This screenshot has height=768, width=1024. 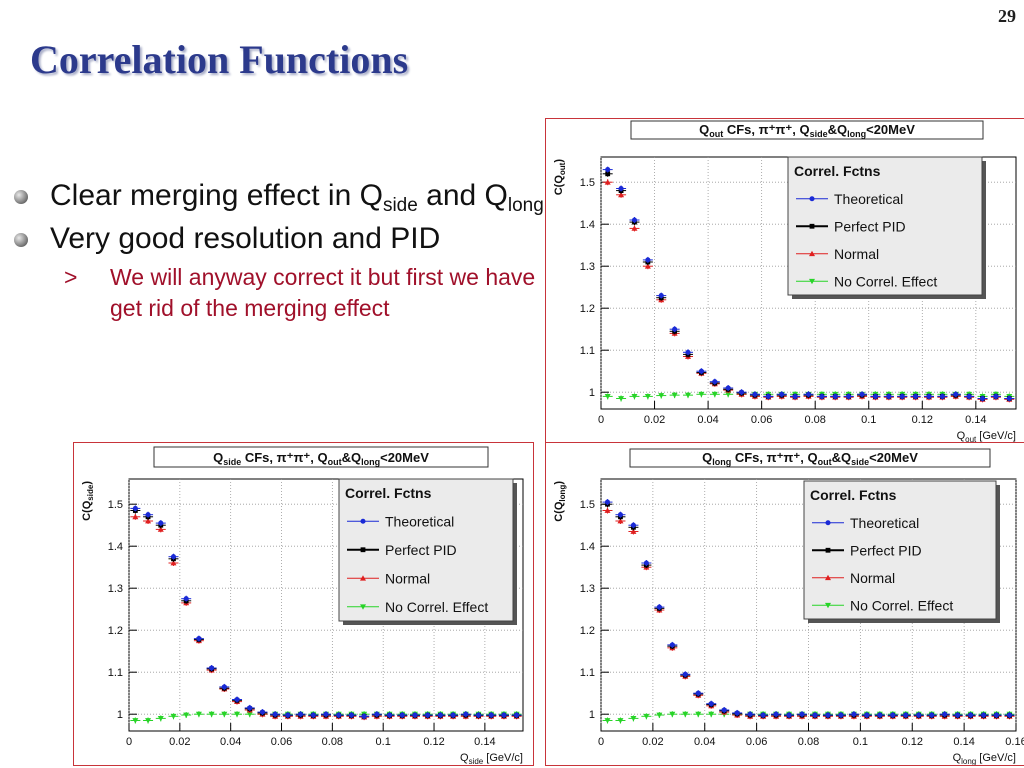 What do you see at coordinates (810, 458) in the screenshot?
I see `chart-title: Qlong CFs, π⁺π⁺, Qout&Qside<20MeV` at bounding box center [810, 458].